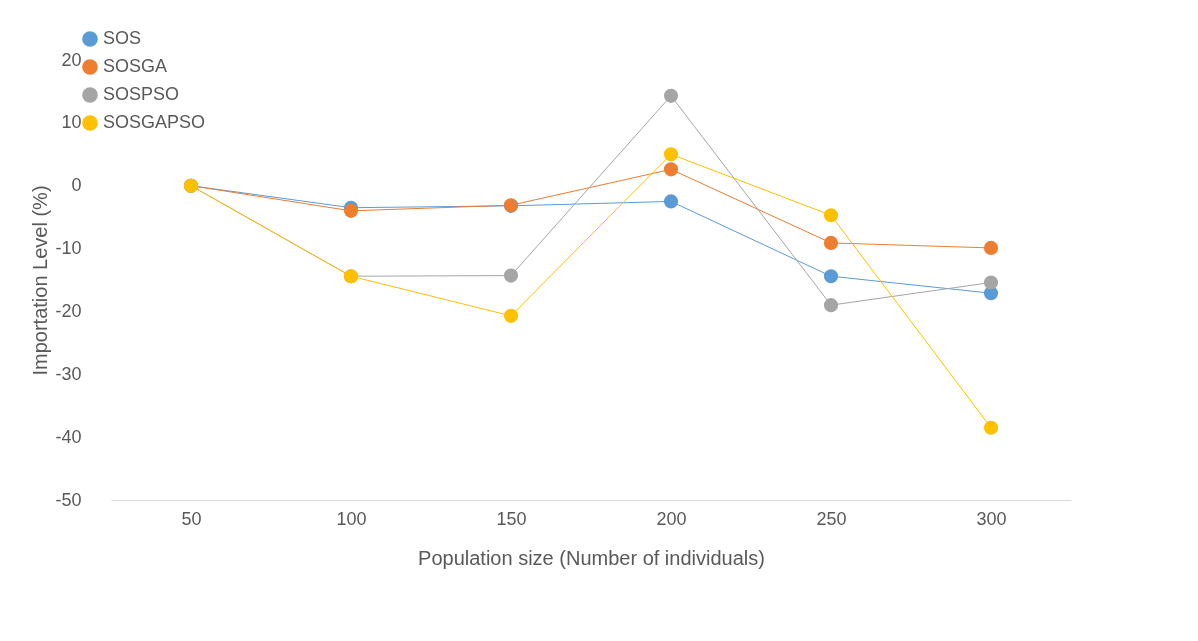 This screenshot has width=1198, height=641. What do you see at coordinates (591, 557) in the screenshot?
I see `x-axis-title: Population size (Number of individuals)` at bounding box center [591, 557].